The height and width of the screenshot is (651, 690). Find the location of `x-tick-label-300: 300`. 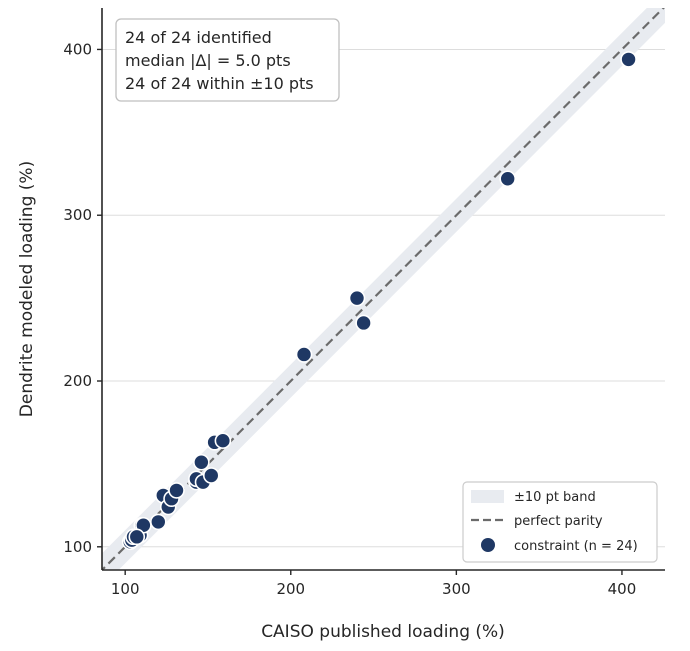

x-tick-label-300: 300 is located at coordinates (456, 589).